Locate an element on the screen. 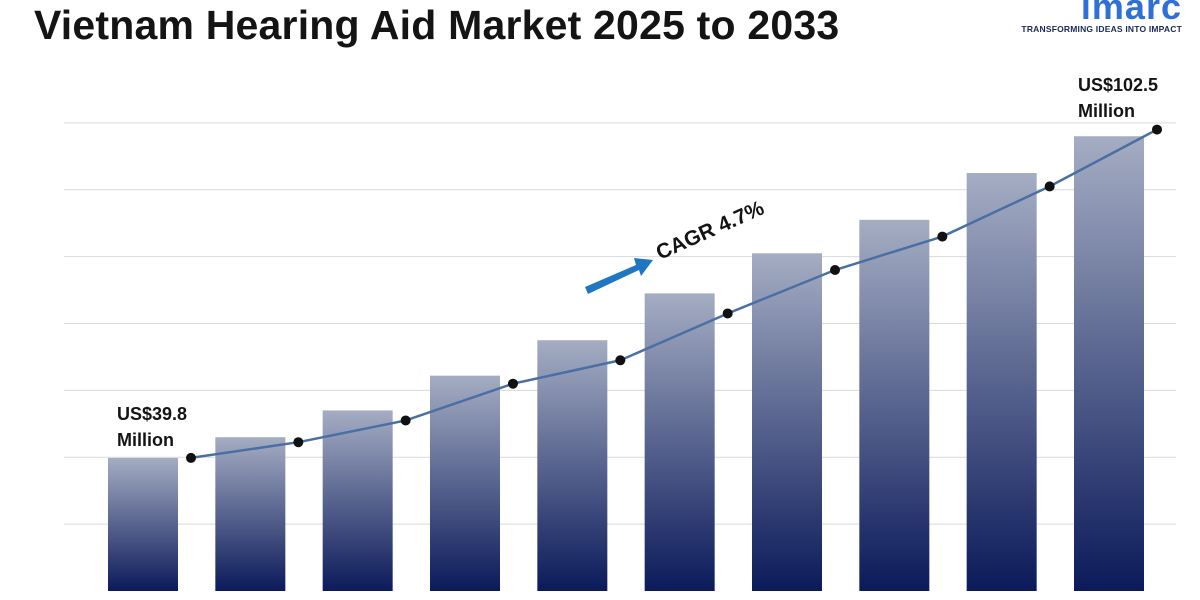 Image resolution: width=1200 pixels, height=600 pixels. end-unit-label: Million is located at coordinates (1106, 111).